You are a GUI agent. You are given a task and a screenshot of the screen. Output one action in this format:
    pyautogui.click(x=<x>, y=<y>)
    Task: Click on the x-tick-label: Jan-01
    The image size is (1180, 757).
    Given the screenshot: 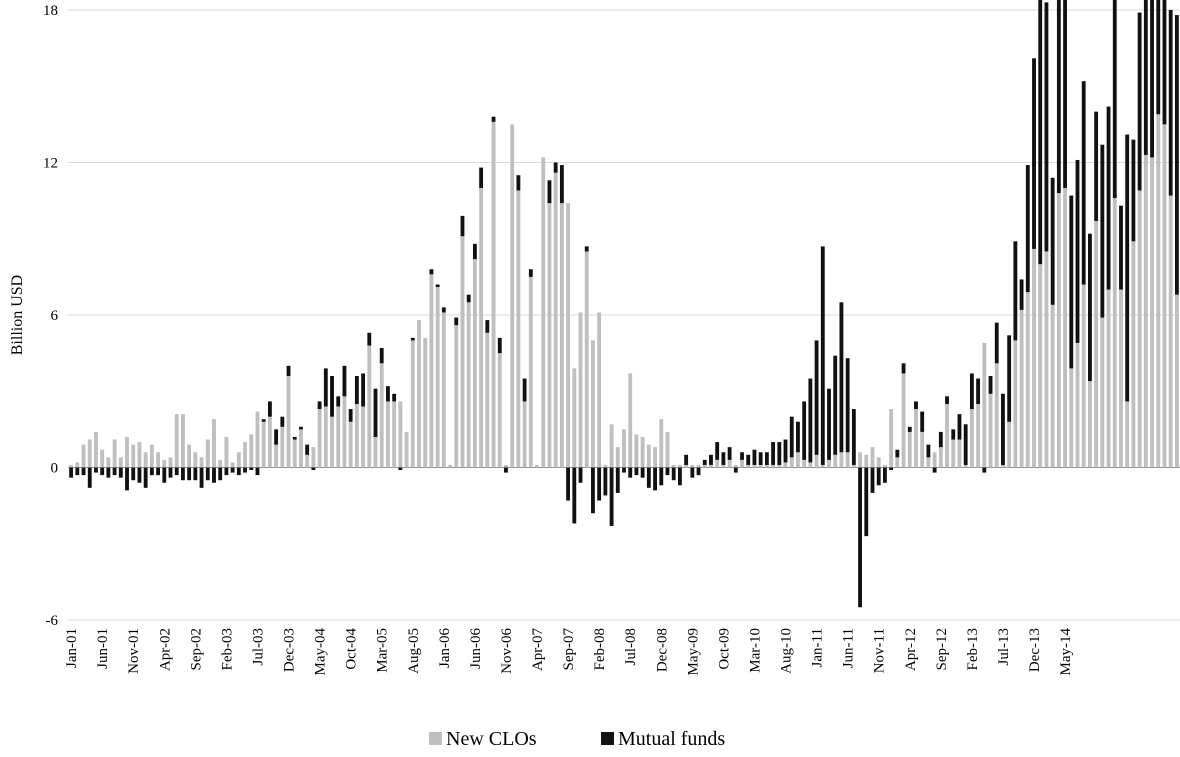 What is the action you would take?
    pyautogui.click(x=72, y=648)
    